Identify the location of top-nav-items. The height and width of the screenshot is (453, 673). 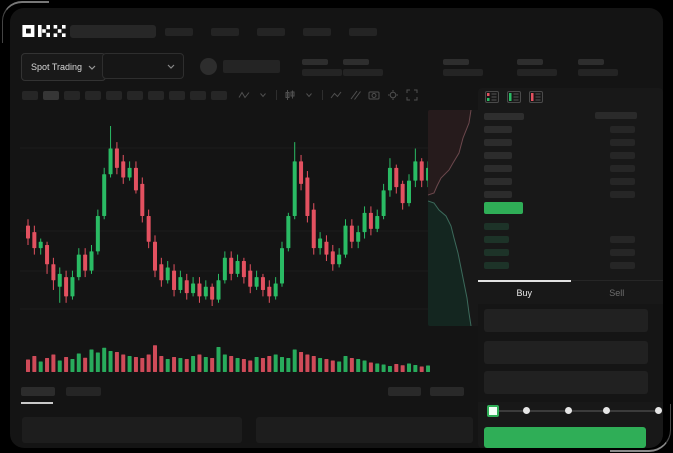
(271, 32).